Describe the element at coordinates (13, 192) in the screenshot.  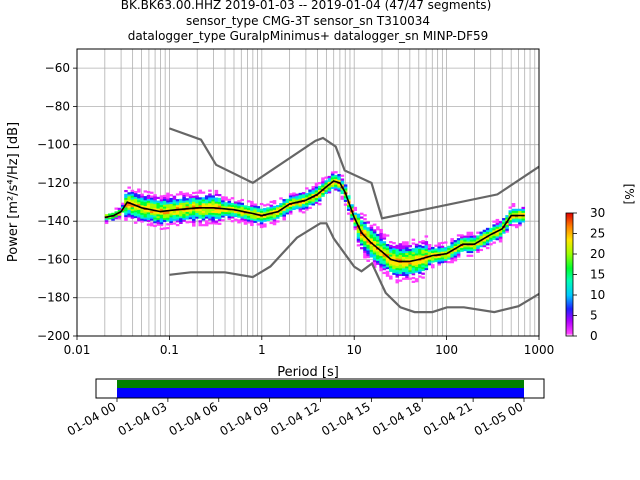
I see `y-axis-label: Power [m²/s⁴/Hz] [dB]` at that location.